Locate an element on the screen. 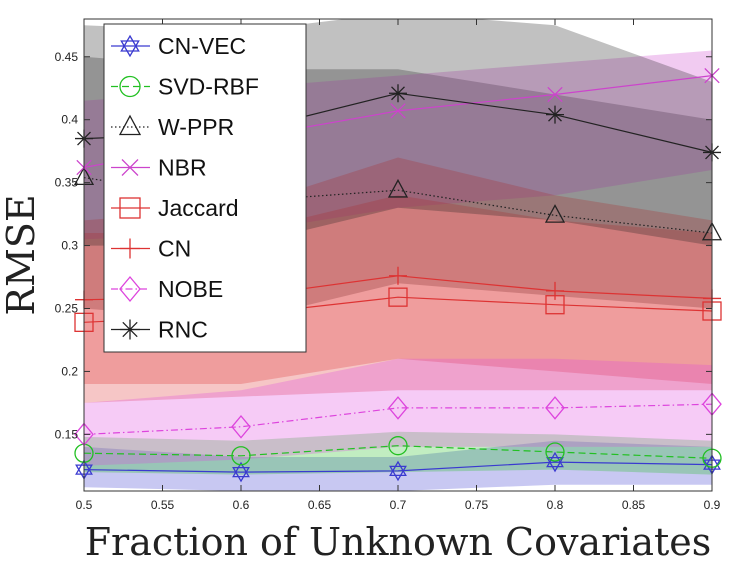 This screenshot has height=575, width=733. line-svd-rbf is located at coordinates (398, 452).